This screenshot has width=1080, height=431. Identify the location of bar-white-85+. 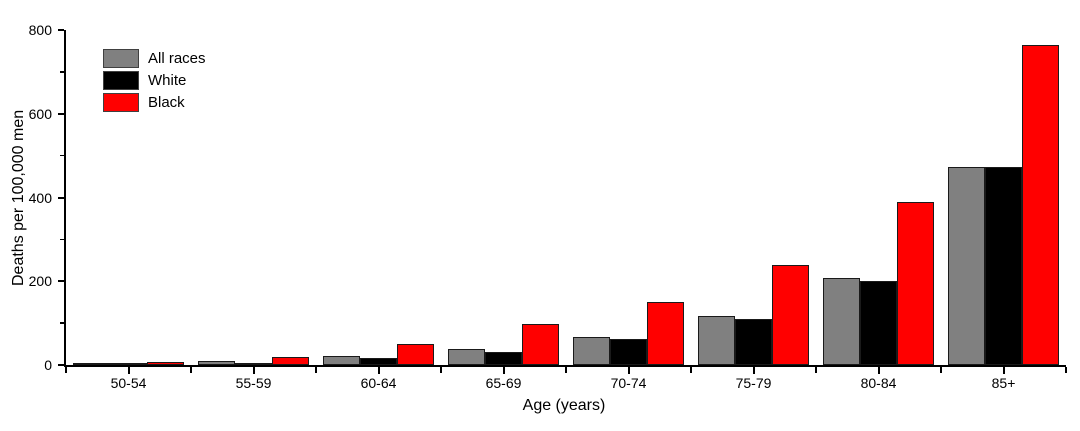
(1003, 265).